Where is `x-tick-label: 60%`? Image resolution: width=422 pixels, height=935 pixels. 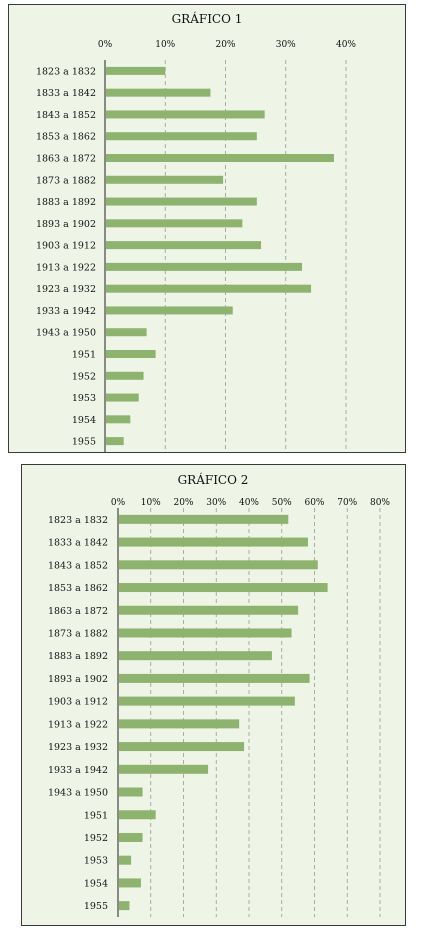
x-tick-label: 60% is located at coordinates (314, 503).